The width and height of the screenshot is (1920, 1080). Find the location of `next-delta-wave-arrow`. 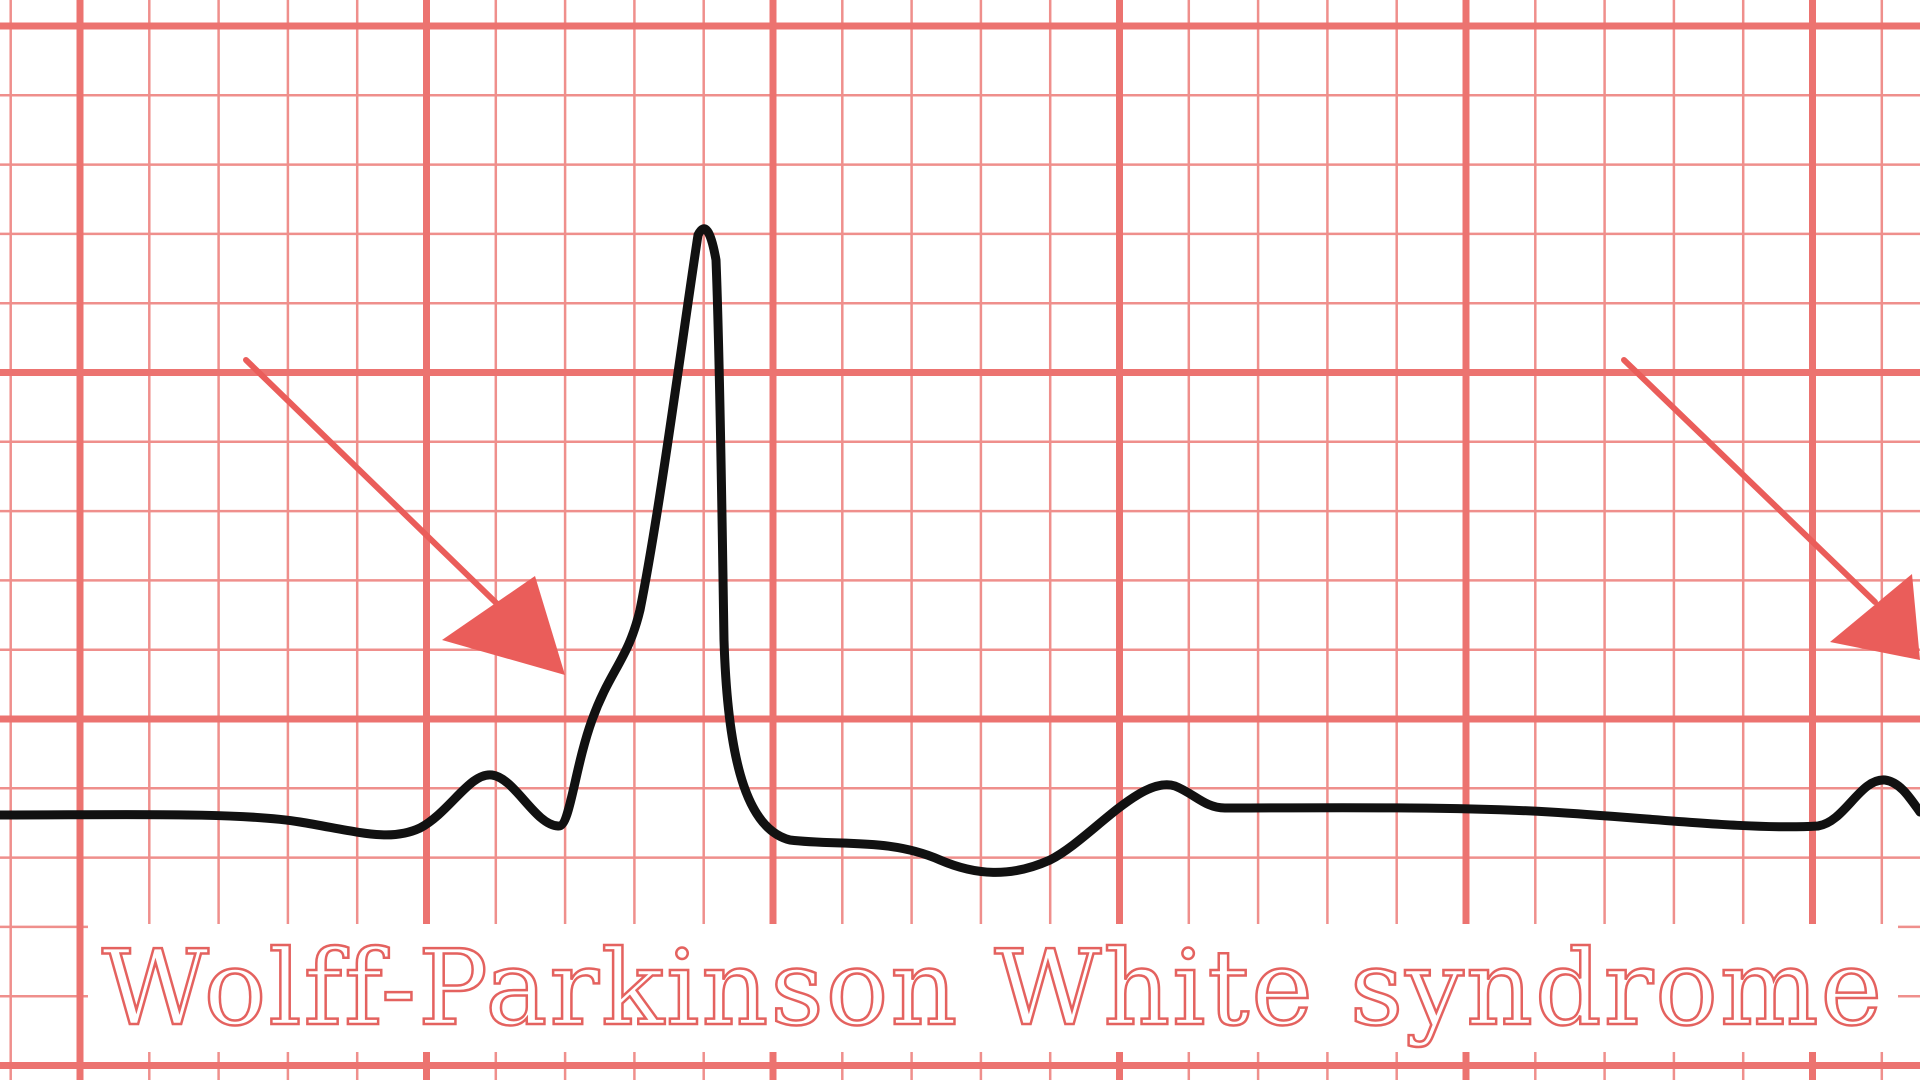

next-delta-wave-arrow is located at coordinates (1770, 508).